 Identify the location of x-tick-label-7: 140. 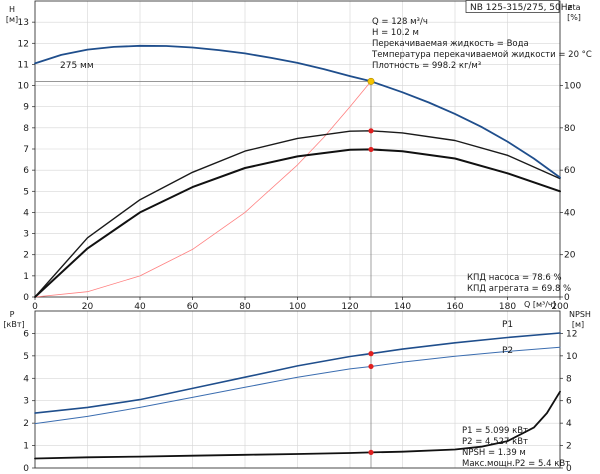
(402, 307).